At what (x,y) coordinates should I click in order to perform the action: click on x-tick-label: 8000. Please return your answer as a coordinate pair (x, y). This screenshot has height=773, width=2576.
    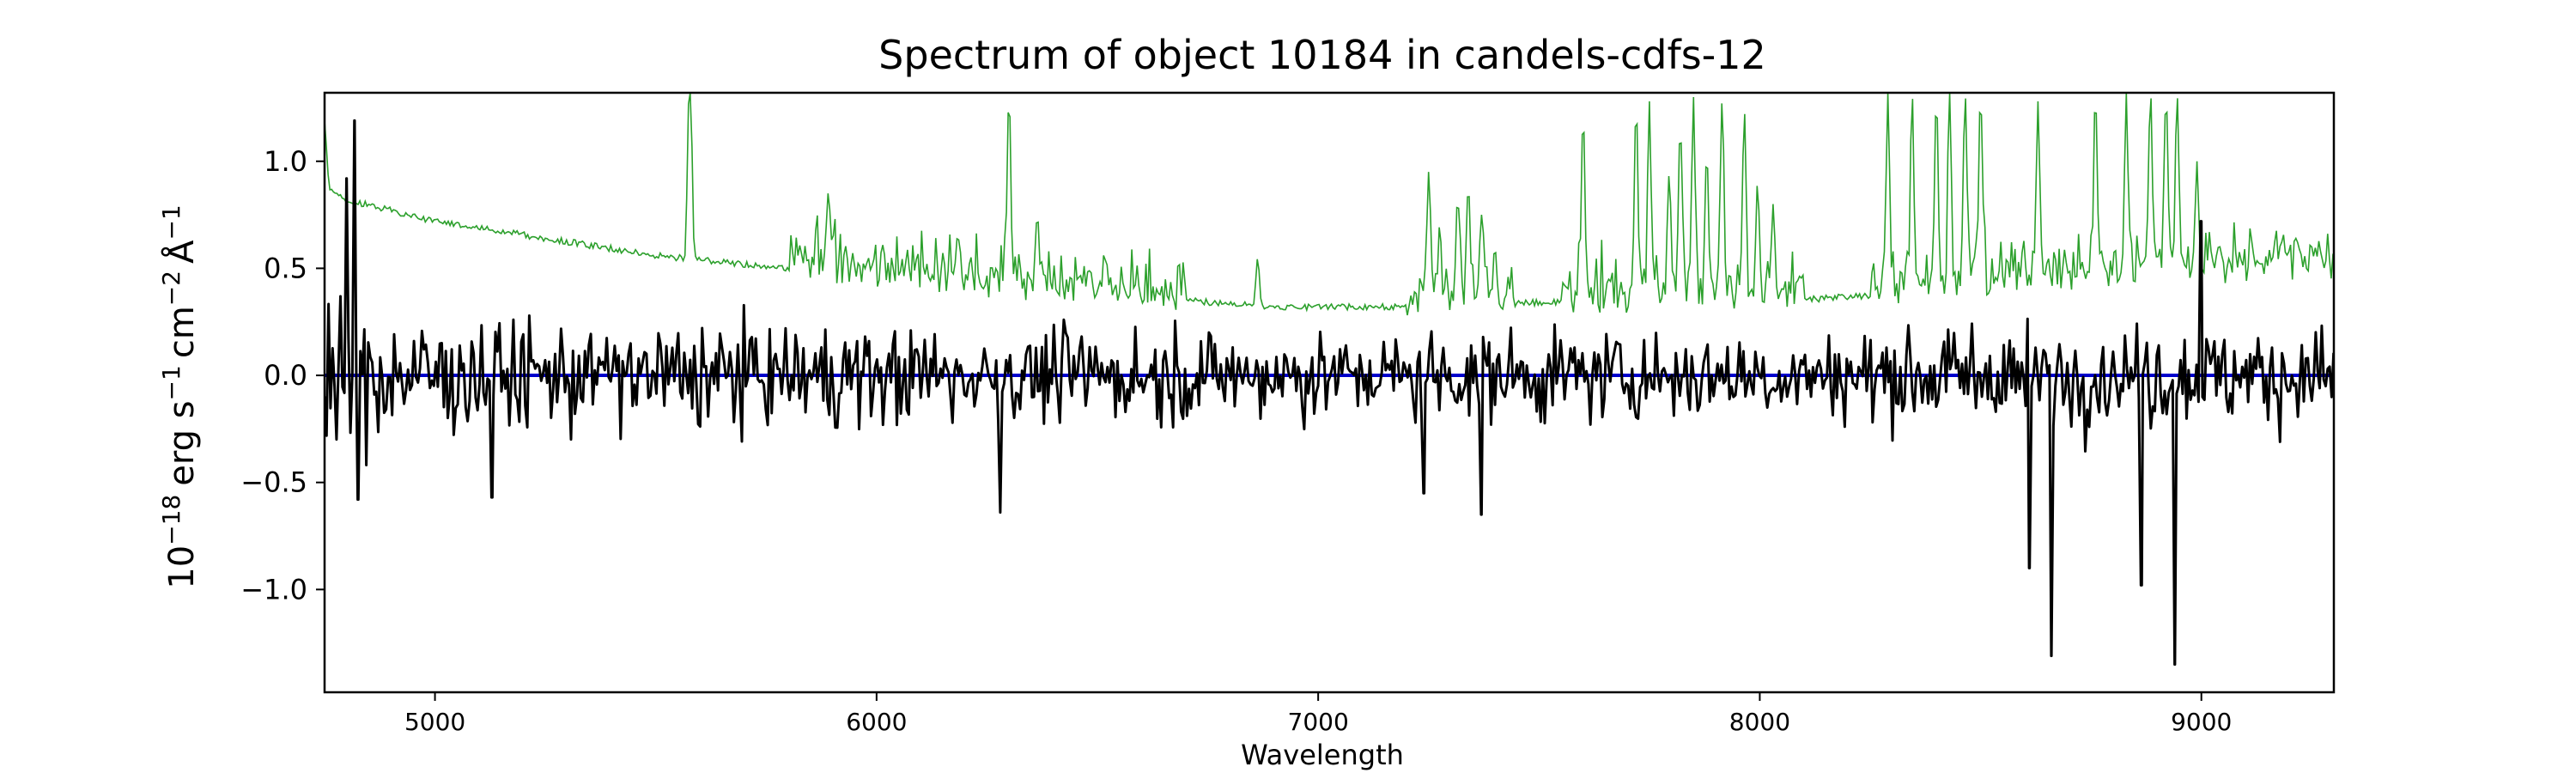
    Looking at the image, I should click on (1760, 722).